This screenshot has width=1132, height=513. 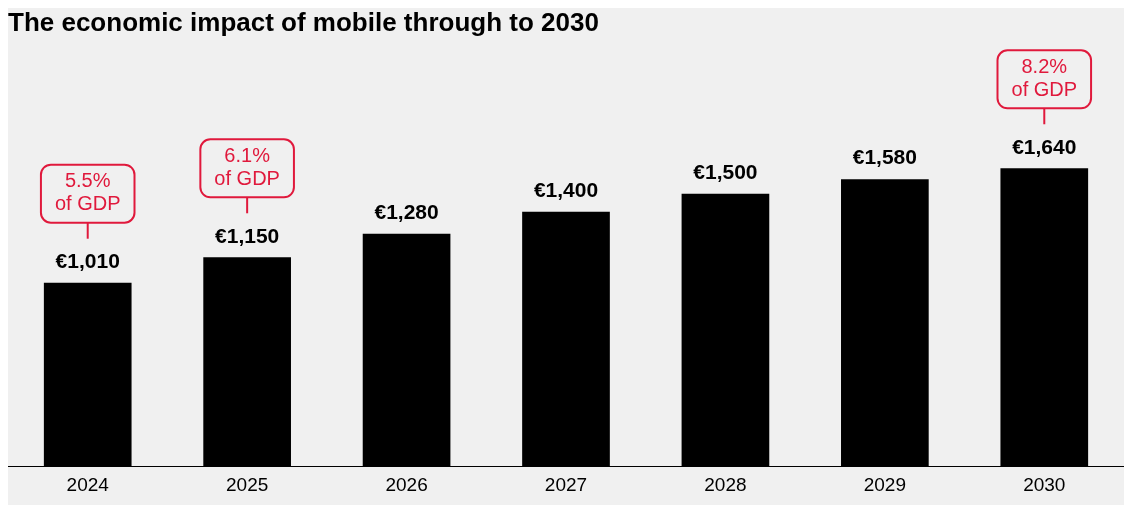 What do you see at coordinates (725, 171) in the screenshot?
I see `data-label: €1,500` at bounding box center [725, 171].